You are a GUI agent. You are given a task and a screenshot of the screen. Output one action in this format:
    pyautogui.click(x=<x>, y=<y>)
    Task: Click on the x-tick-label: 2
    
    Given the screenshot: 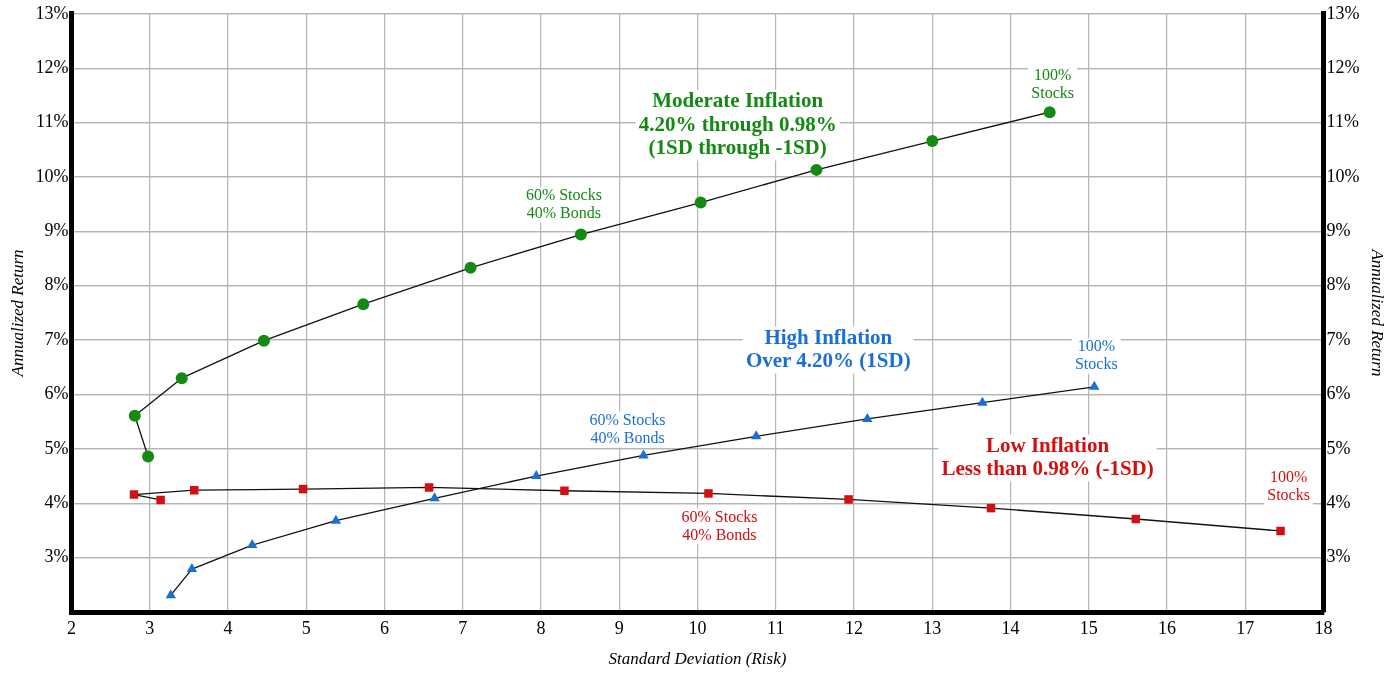 What is the action you would take?
    pyautogui.click(x=71, y=627)
    